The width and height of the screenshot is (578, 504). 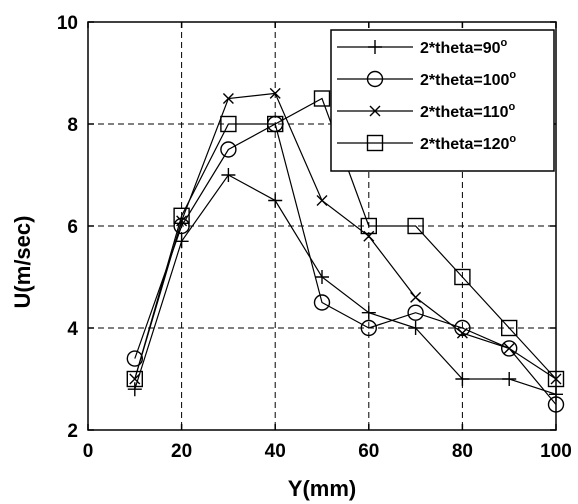 What do you see at coordinates (72, 125) in the screenshot?
I see `y-tick-label: 8` at bounding box center [72, 125].